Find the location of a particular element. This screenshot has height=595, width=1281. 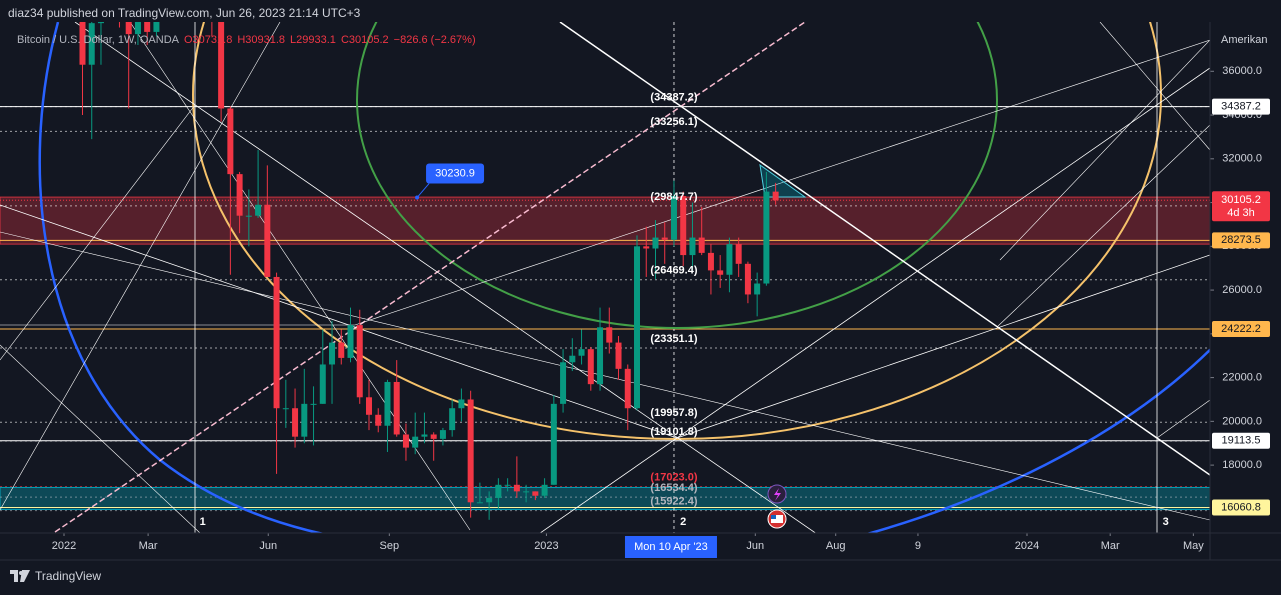

ohlc-value: C30105.2 is located at coordinates (364, 40).